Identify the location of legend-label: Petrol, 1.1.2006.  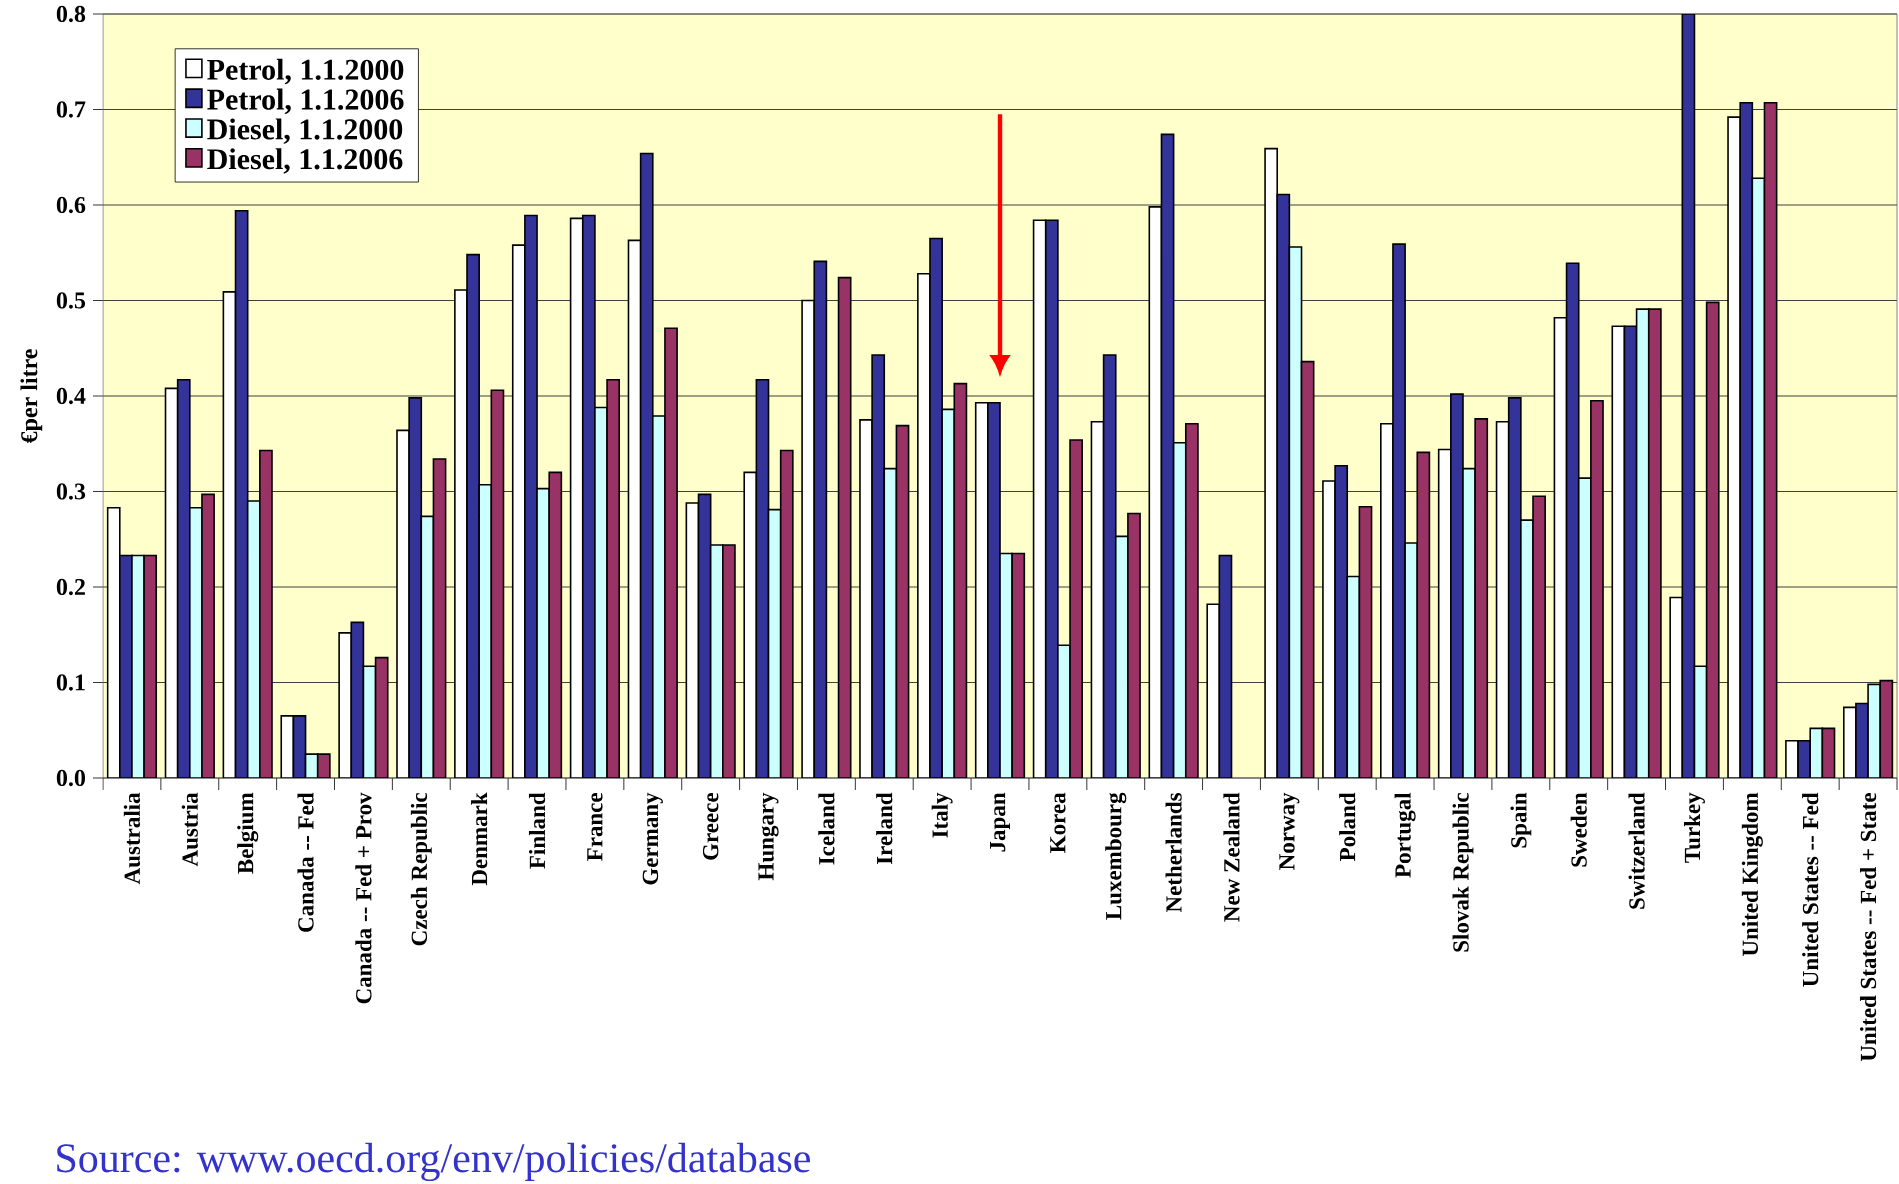
(305, 101).